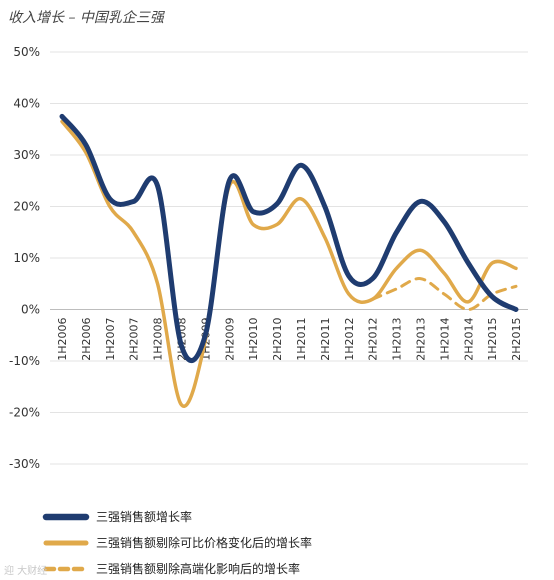 The image size is (554, 580). What do you see at coordinates (24, 361) in the screenshot?
I see `y-tick-label: -10%` at bounding box center [24, 361].